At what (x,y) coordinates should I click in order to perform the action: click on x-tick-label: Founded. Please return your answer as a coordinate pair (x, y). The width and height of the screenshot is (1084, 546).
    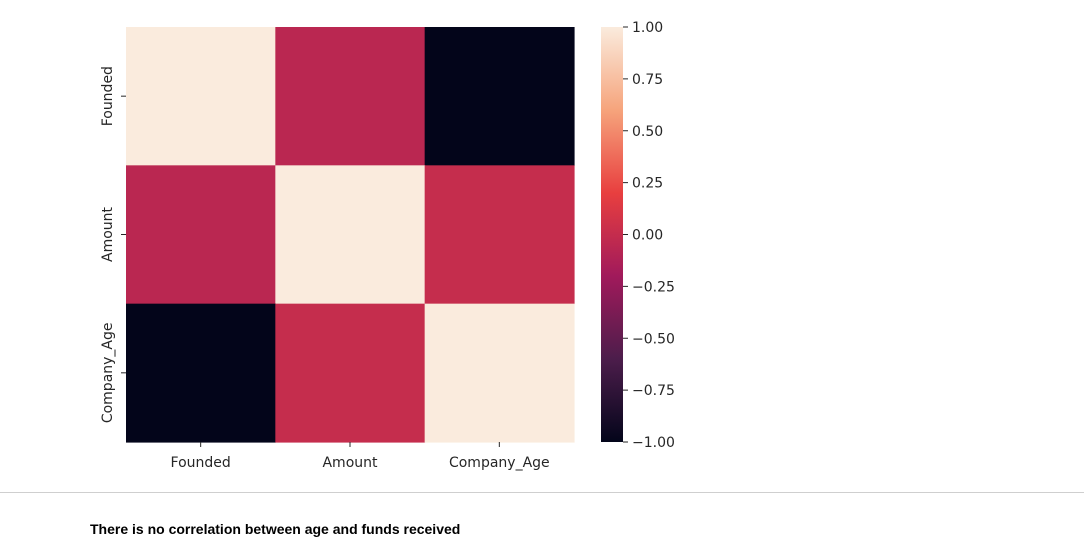
    Looking at the image, I should click on (201, 463).